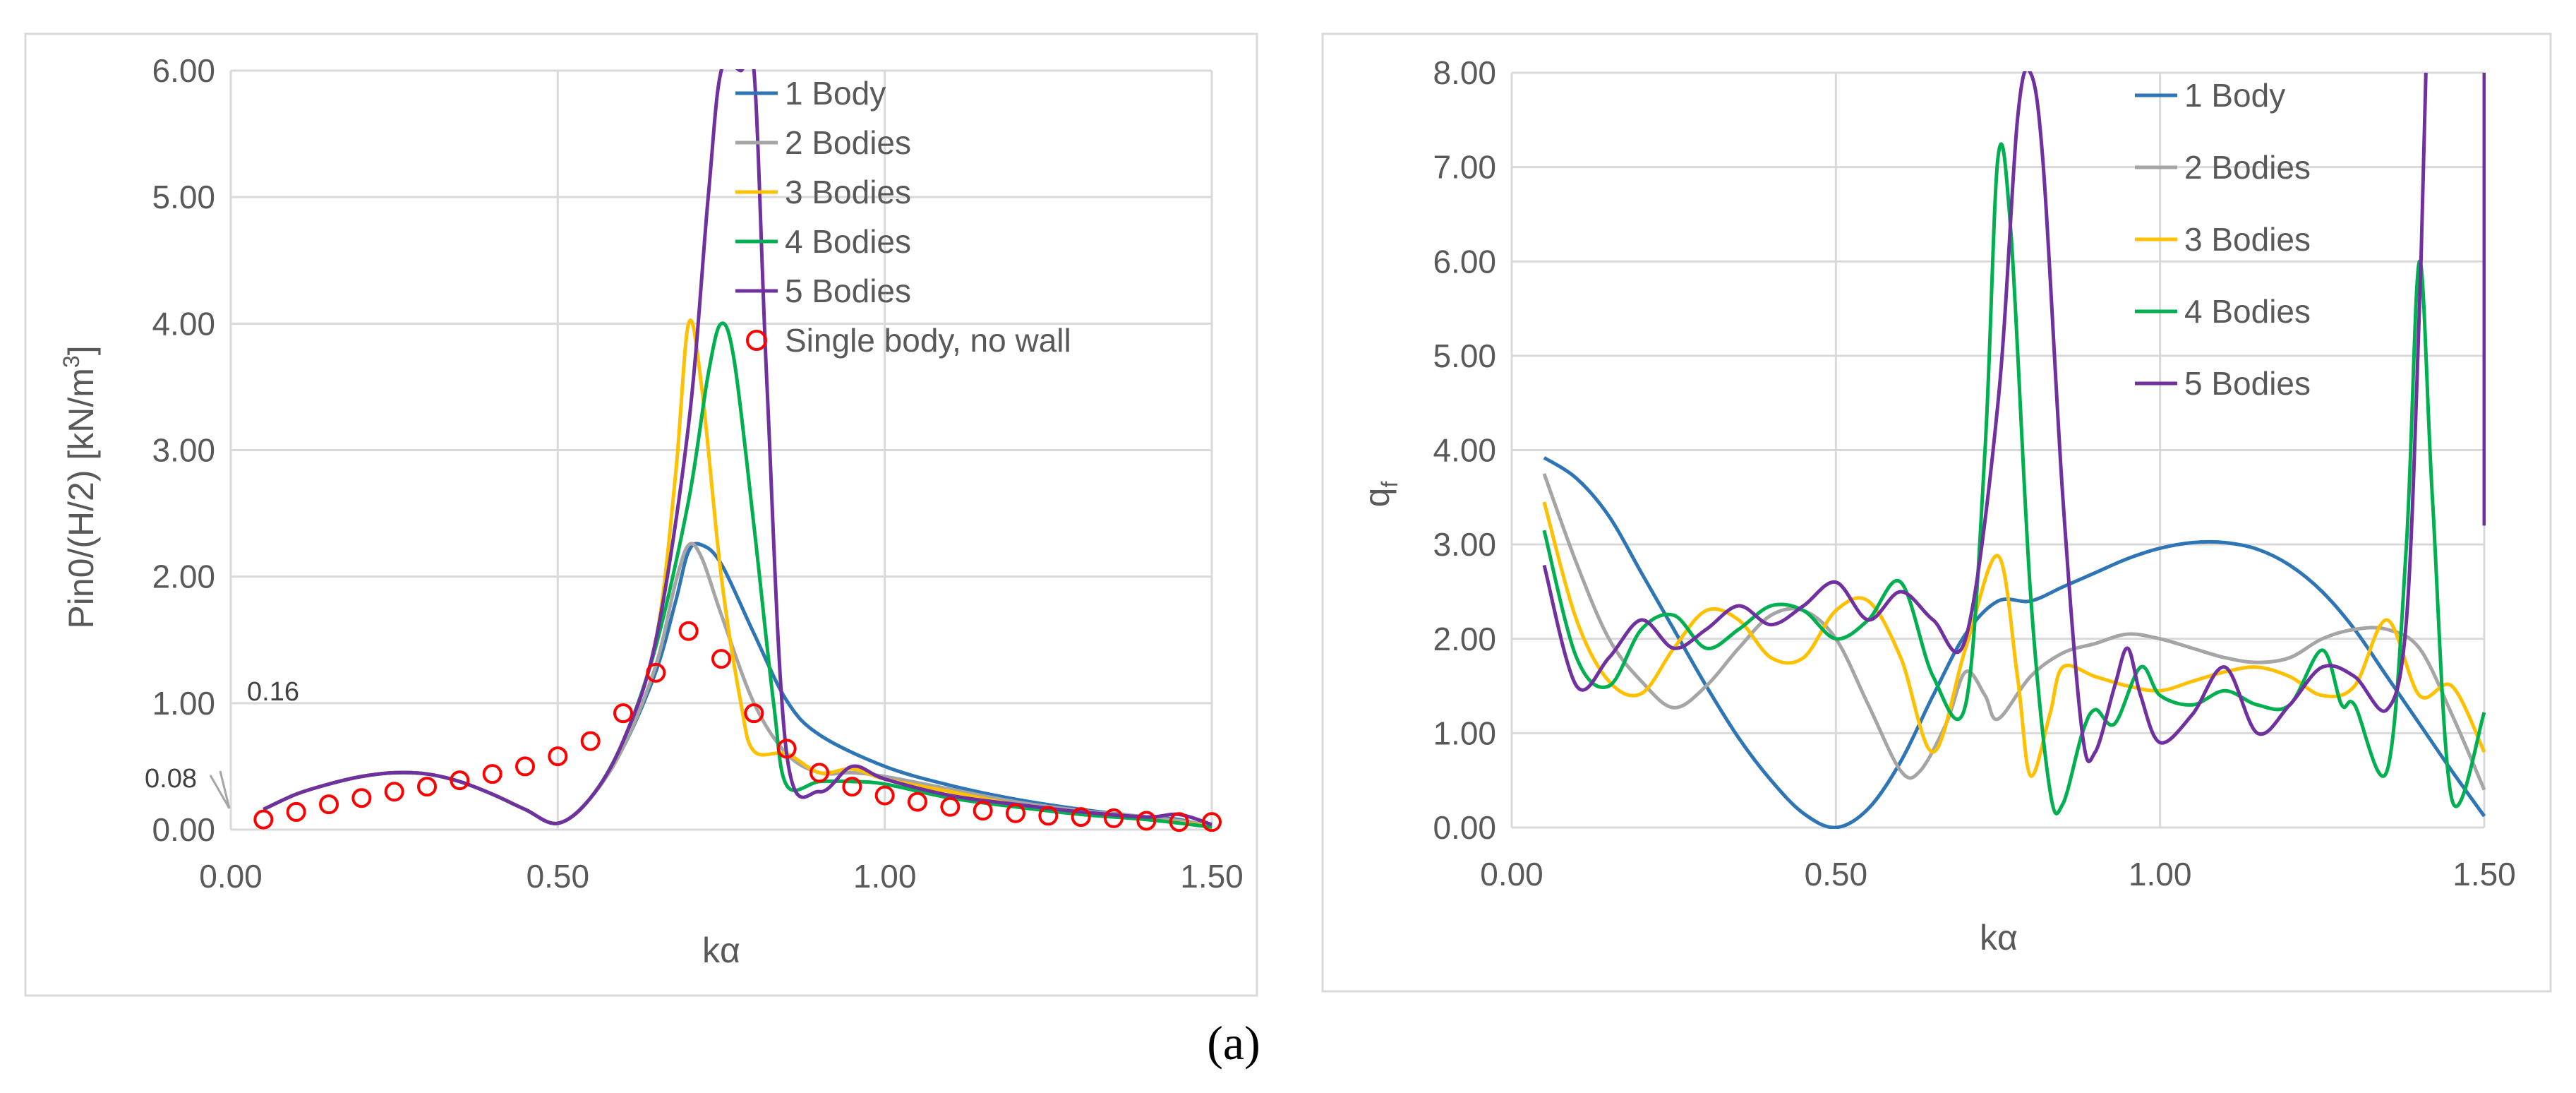 Image resolution: width=2576 pixels, height=1093 pixels. Describe the element at coordinates (848, 241) in the screenshot. I see `chart-1-legend-label: 4 Bodies` at that location.